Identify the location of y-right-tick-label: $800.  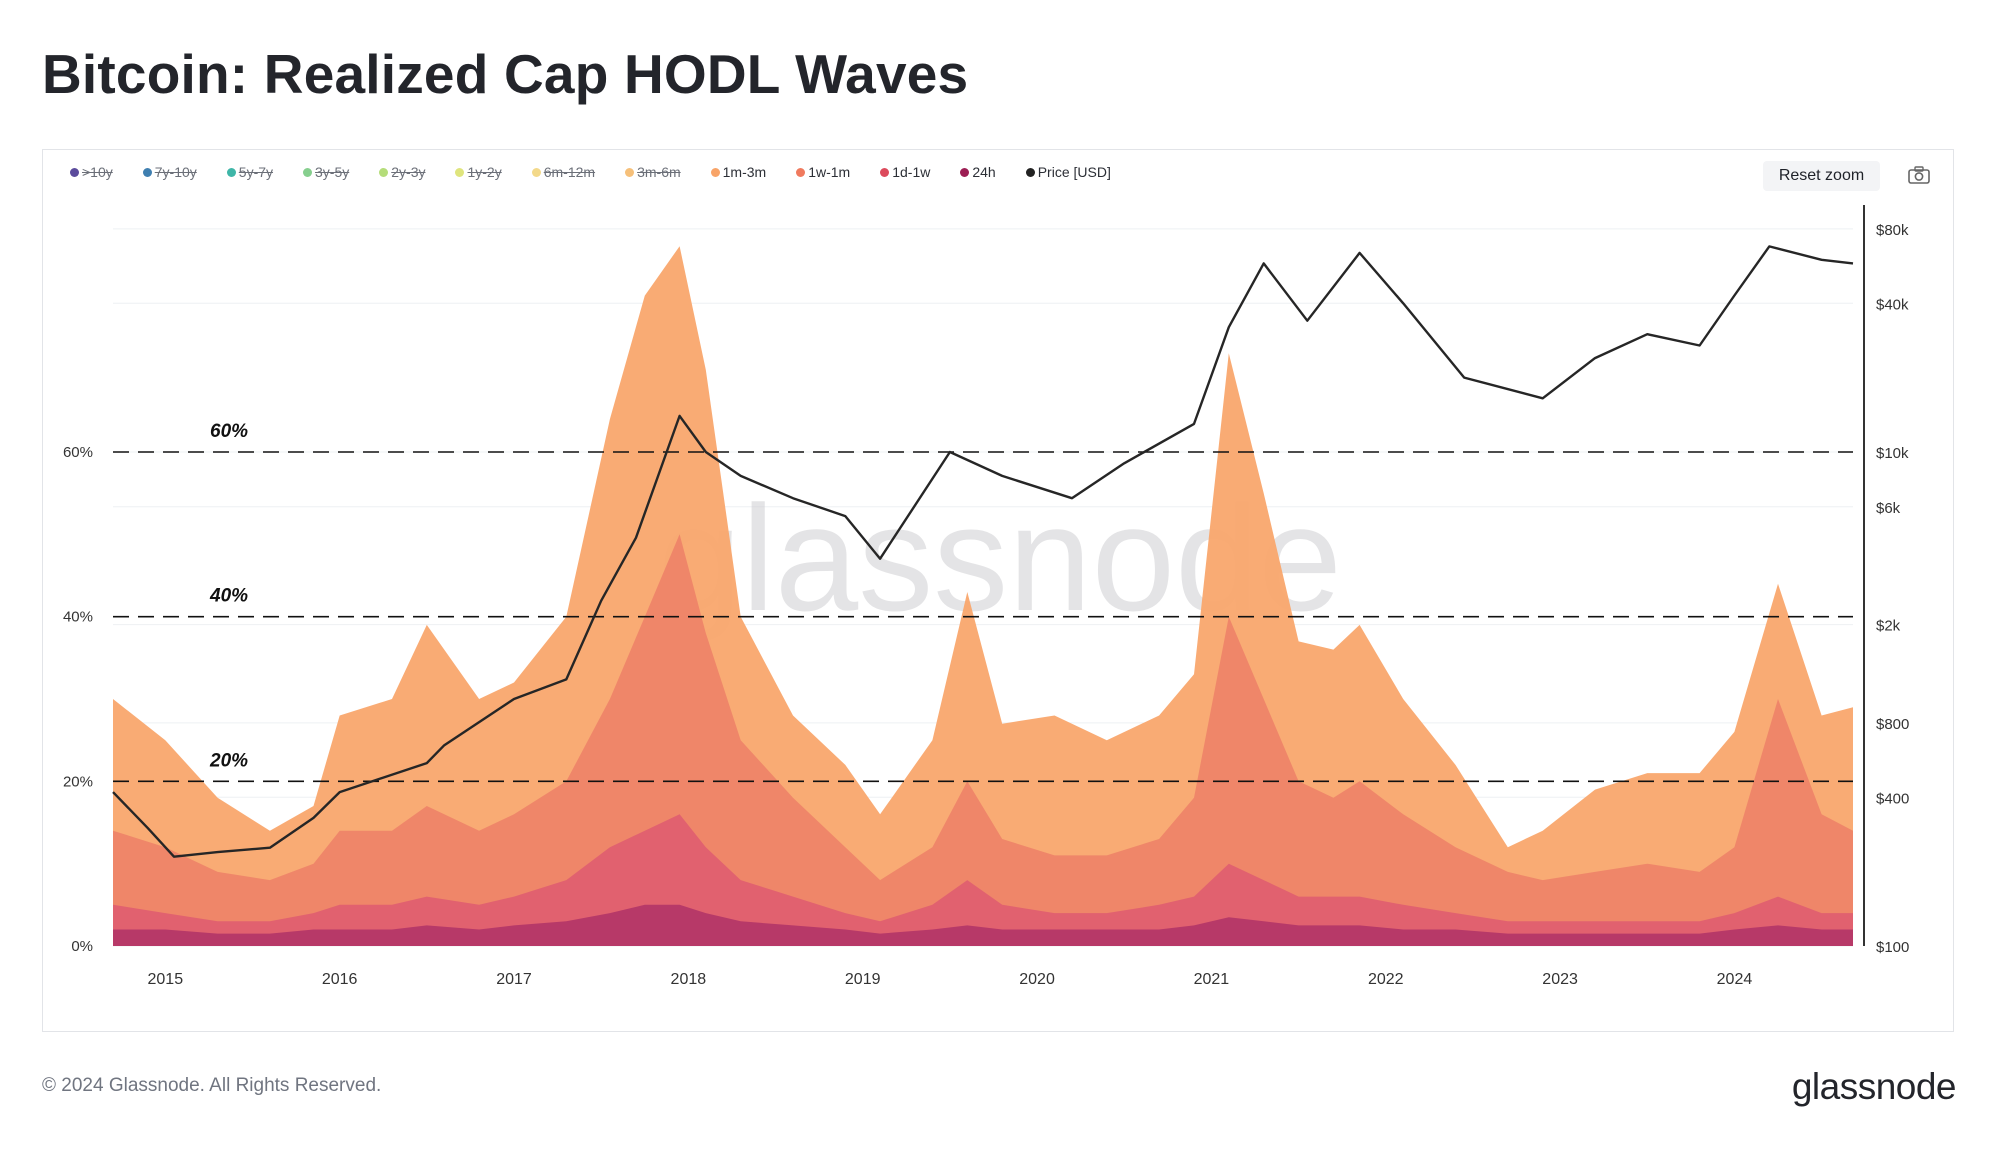
(1892, 724).